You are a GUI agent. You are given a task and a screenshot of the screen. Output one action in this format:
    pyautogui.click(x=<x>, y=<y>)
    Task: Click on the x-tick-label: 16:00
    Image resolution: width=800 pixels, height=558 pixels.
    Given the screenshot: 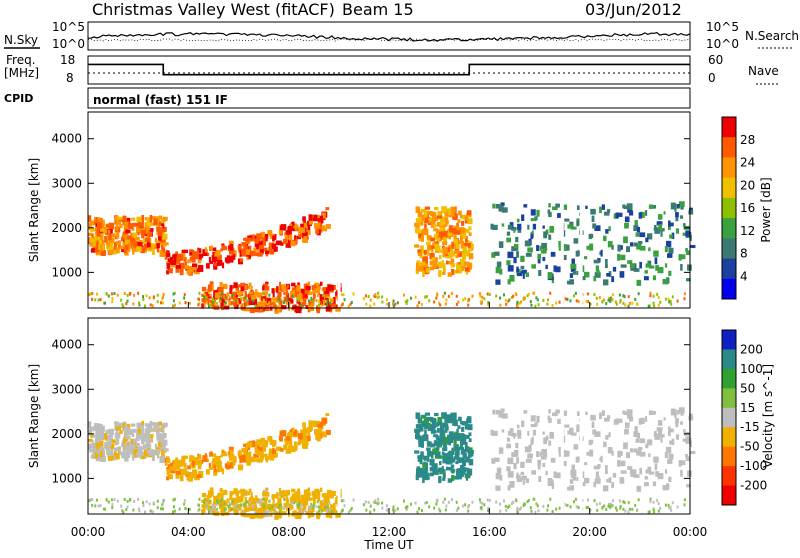 What is the action you would take?
    pyautogui.click(x=489, y=532)
    